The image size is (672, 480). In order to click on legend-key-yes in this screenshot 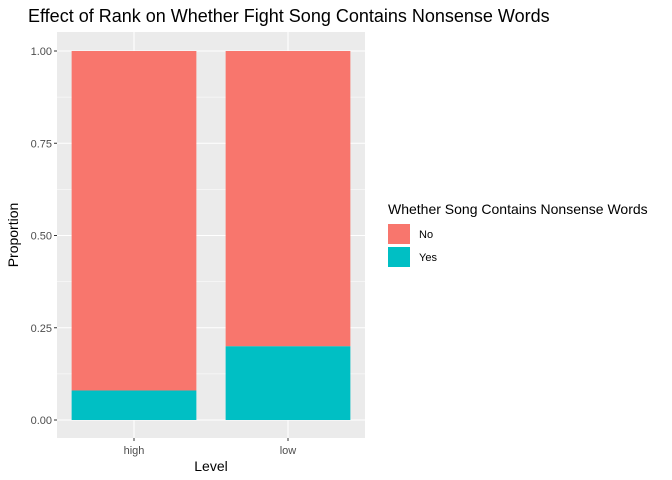, I will do `click(399, 257)`.